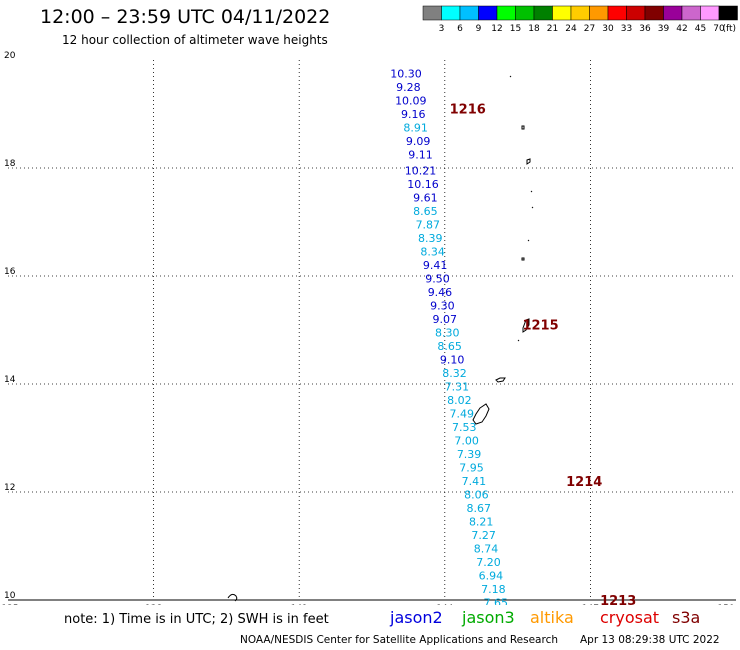  What do you see at coordinates (442, 29) in the screenshot?
I see `colorbar-label: 3` at bounding box center [442, 29].